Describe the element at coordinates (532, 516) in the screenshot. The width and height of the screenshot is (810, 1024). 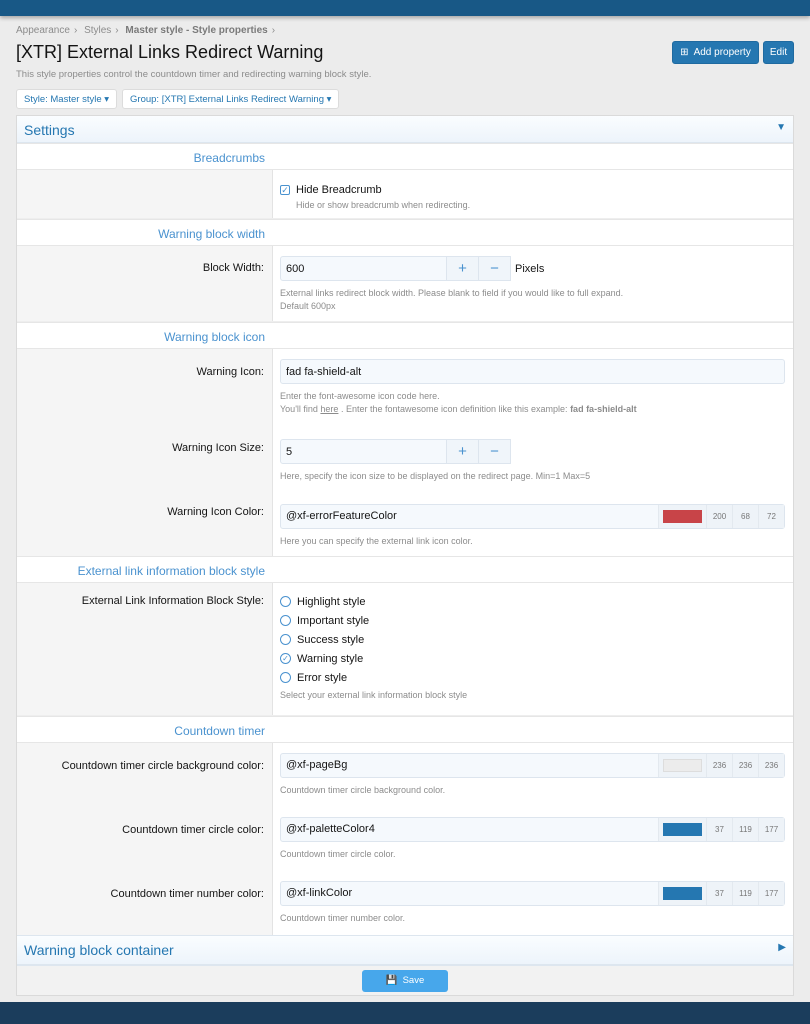
I see `icon-color-picker: @xf-errorFeatureColor 200 68 72` at that location.